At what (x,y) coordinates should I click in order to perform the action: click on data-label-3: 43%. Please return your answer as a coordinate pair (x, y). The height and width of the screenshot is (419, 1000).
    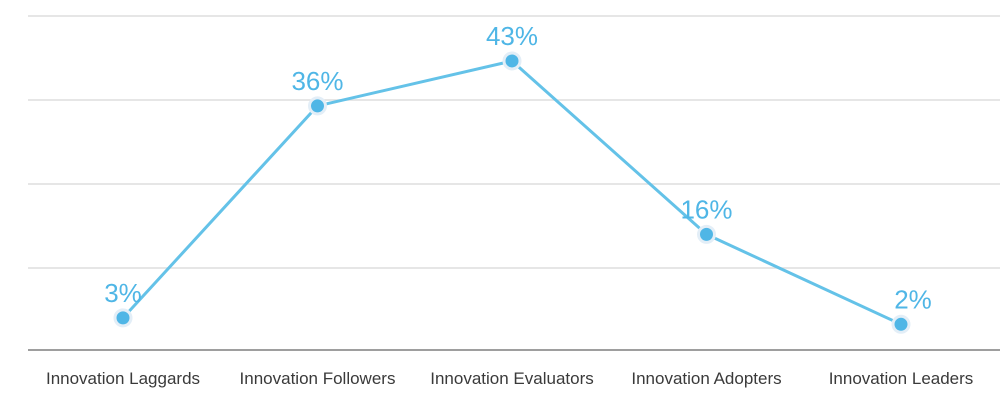
    Looking at the image, I should click on (512, 36).